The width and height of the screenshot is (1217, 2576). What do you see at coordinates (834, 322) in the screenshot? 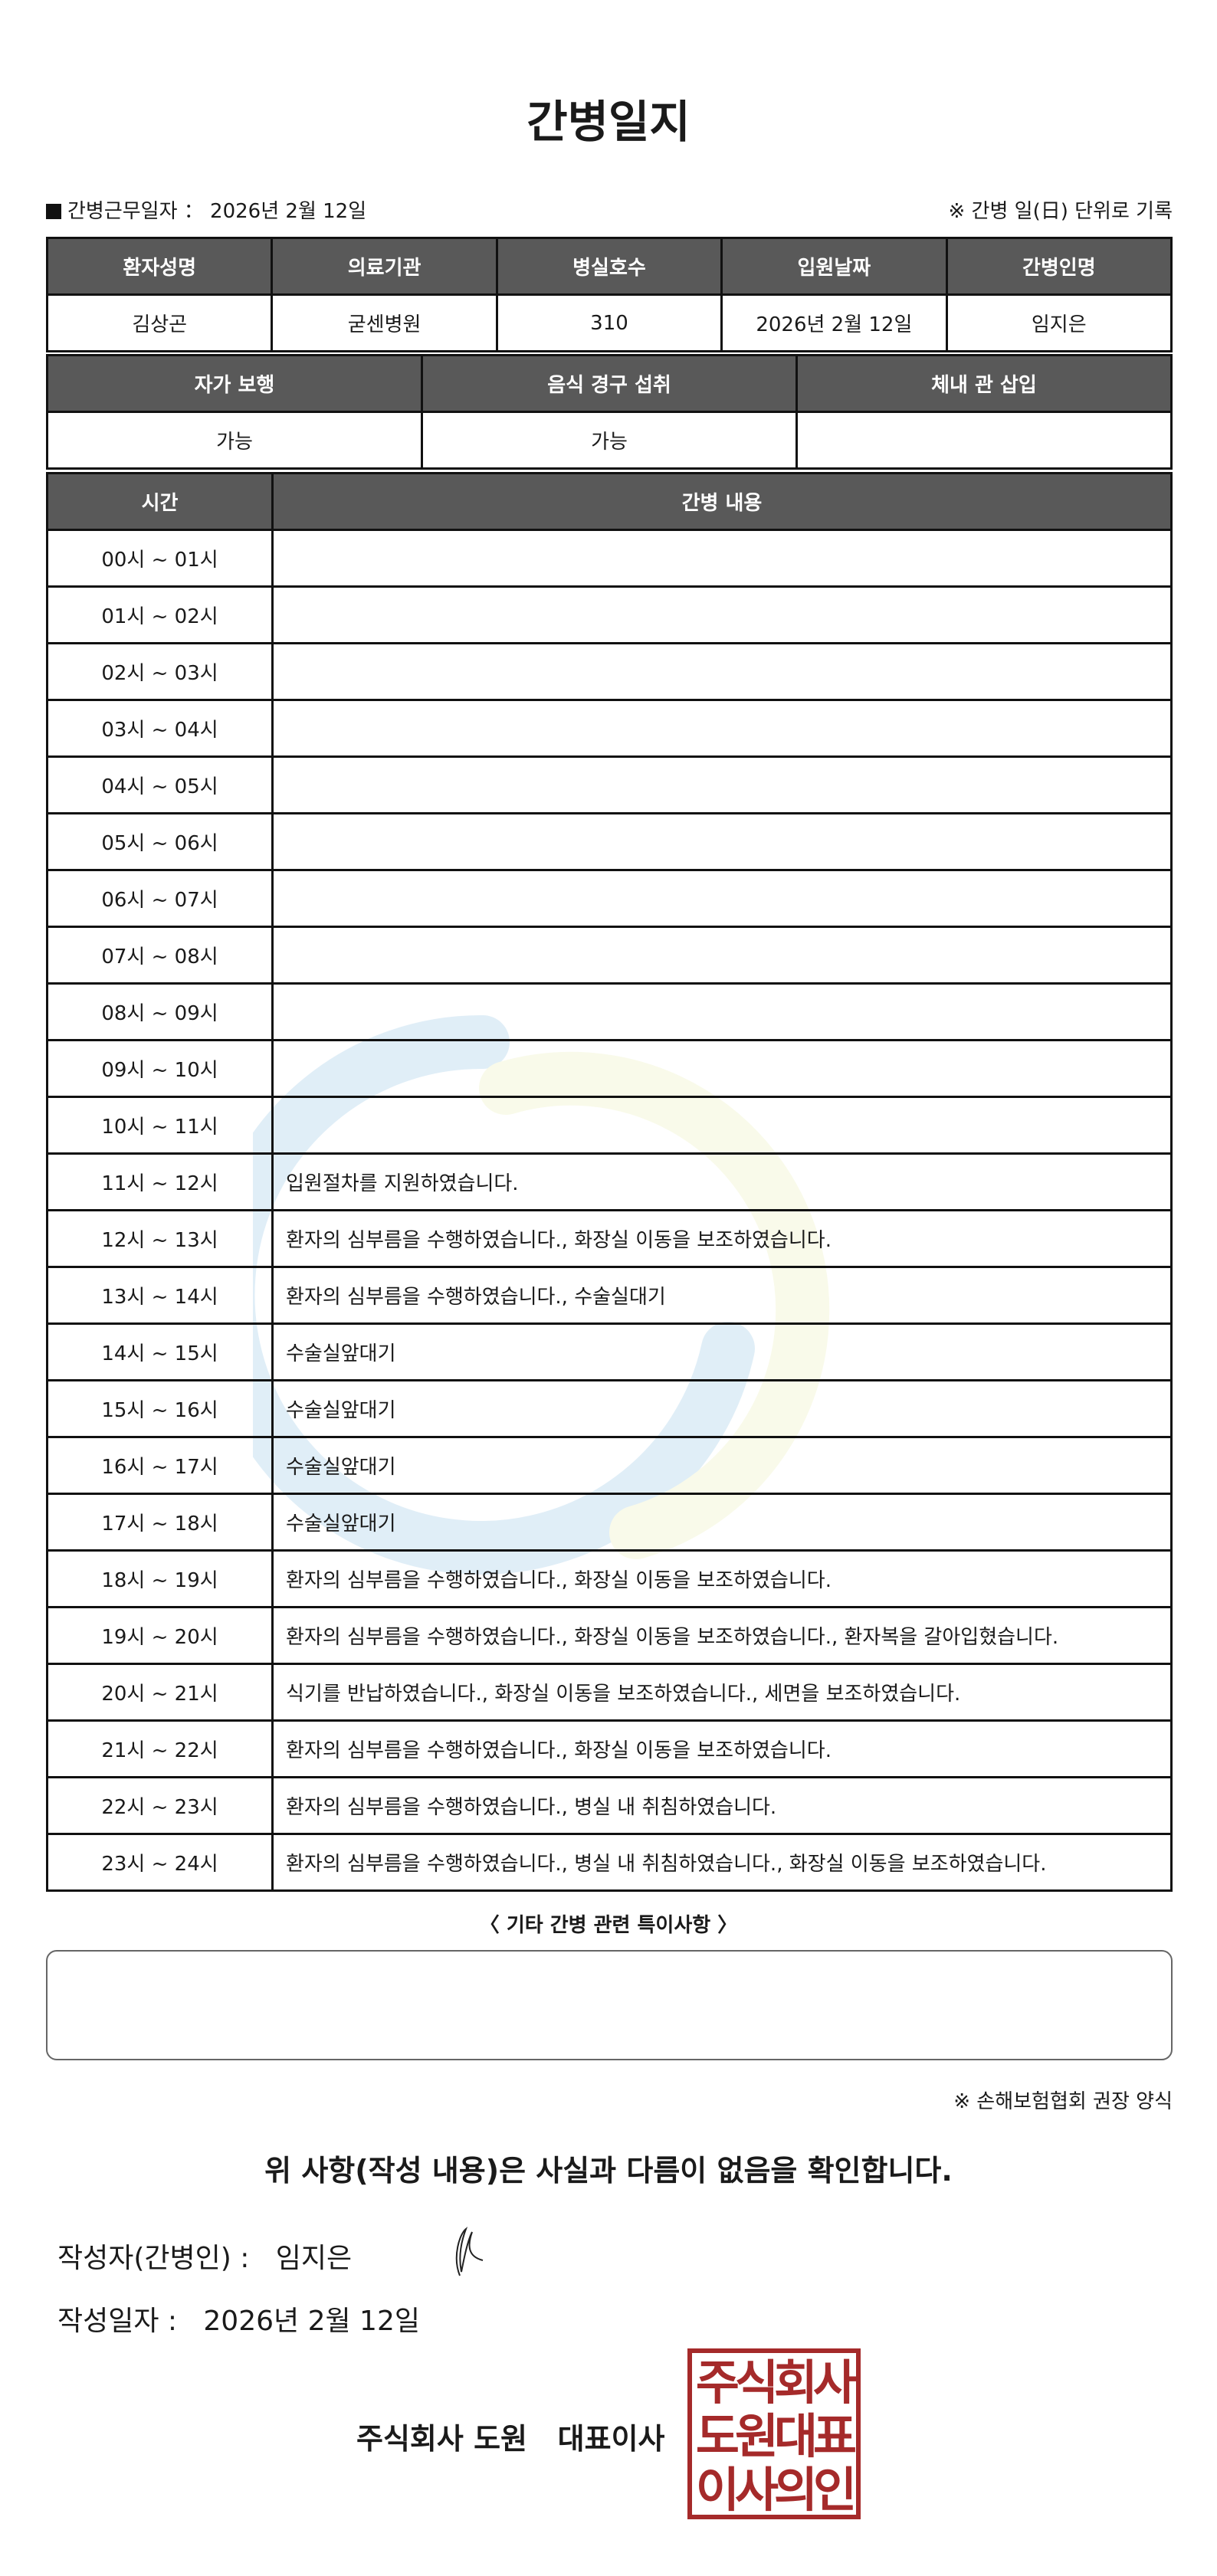
I see `admission-date: 2026년 2월 12일` at bounding box center [834, 322].